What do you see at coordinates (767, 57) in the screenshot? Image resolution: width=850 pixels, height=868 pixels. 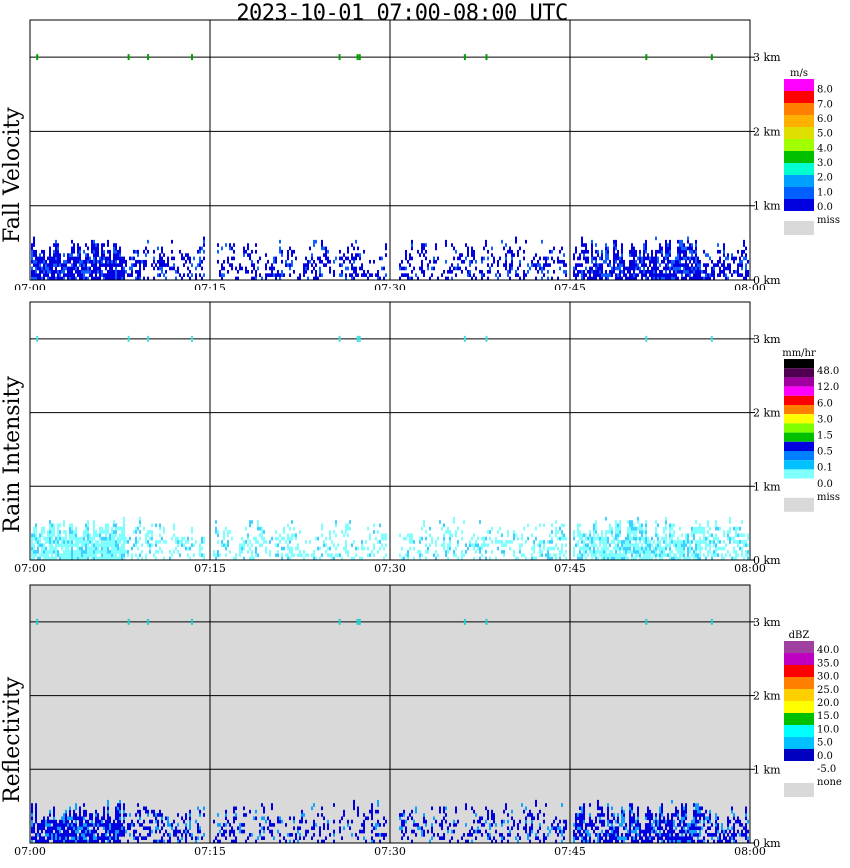 I see `y-tick-label: 3 km` at bounding box center [767, 57].